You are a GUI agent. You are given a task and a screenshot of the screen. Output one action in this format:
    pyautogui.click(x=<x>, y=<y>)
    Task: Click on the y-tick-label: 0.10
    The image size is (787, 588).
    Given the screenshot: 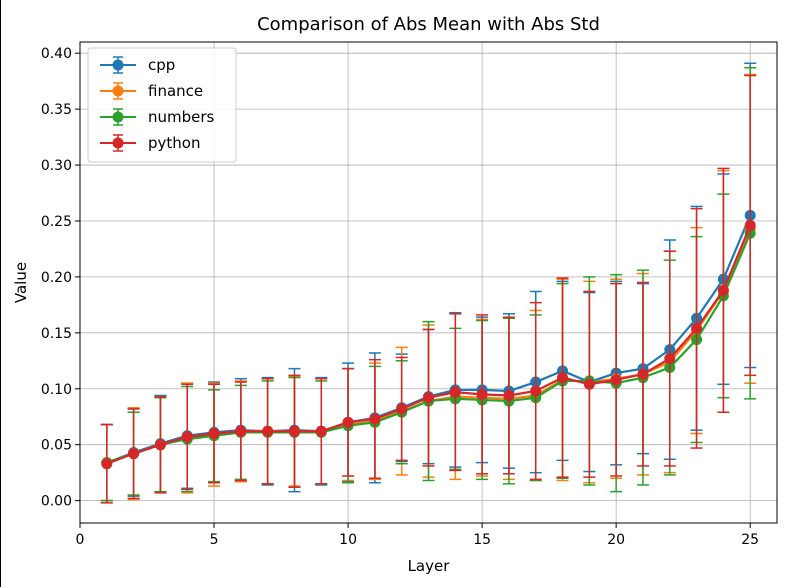 What is the action you would take?
    pyautogui.click(x=56, y=390)
    